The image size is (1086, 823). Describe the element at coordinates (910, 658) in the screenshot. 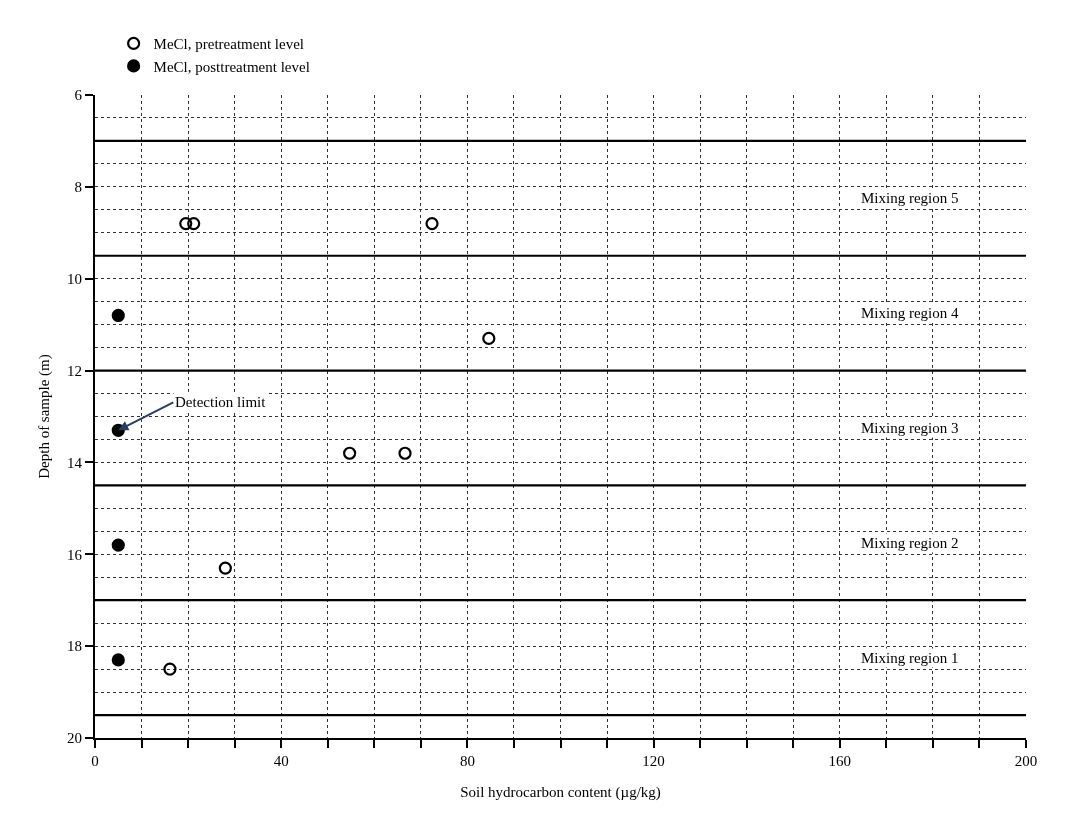

I see `annotation: Mixing region 1` at that location.